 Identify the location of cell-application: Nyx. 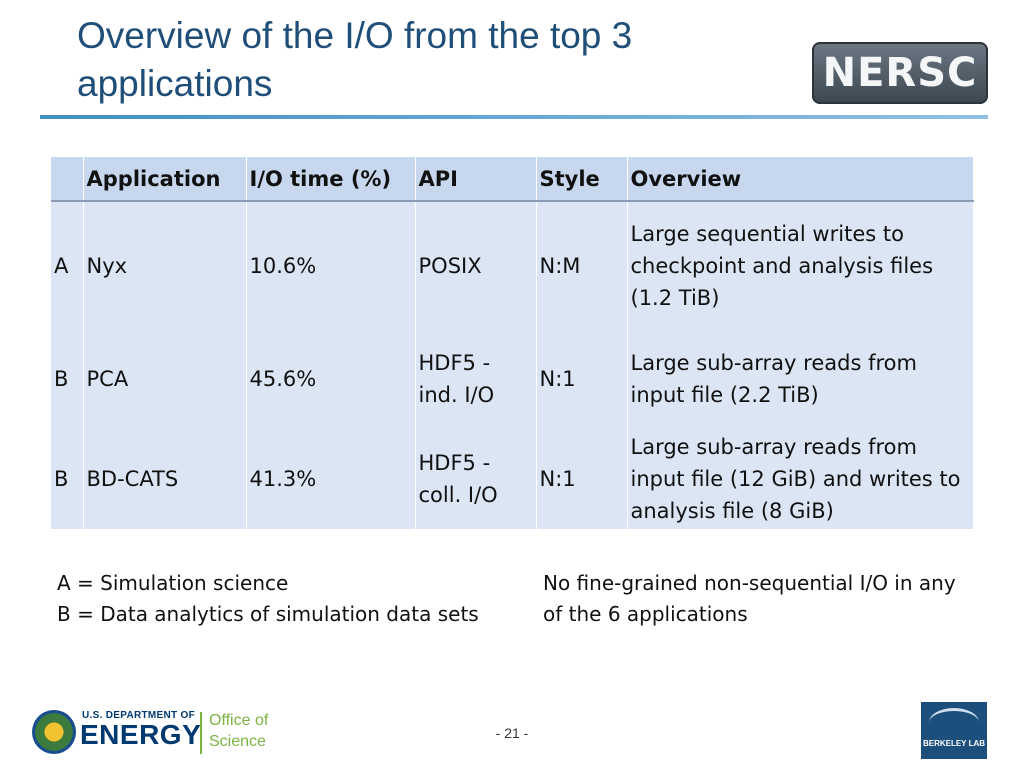
(165, 265).